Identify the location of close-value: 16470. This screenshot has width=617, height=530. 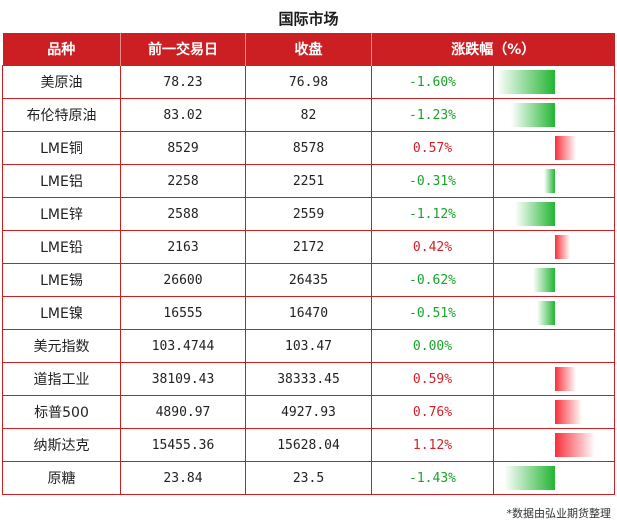
(308, 313).